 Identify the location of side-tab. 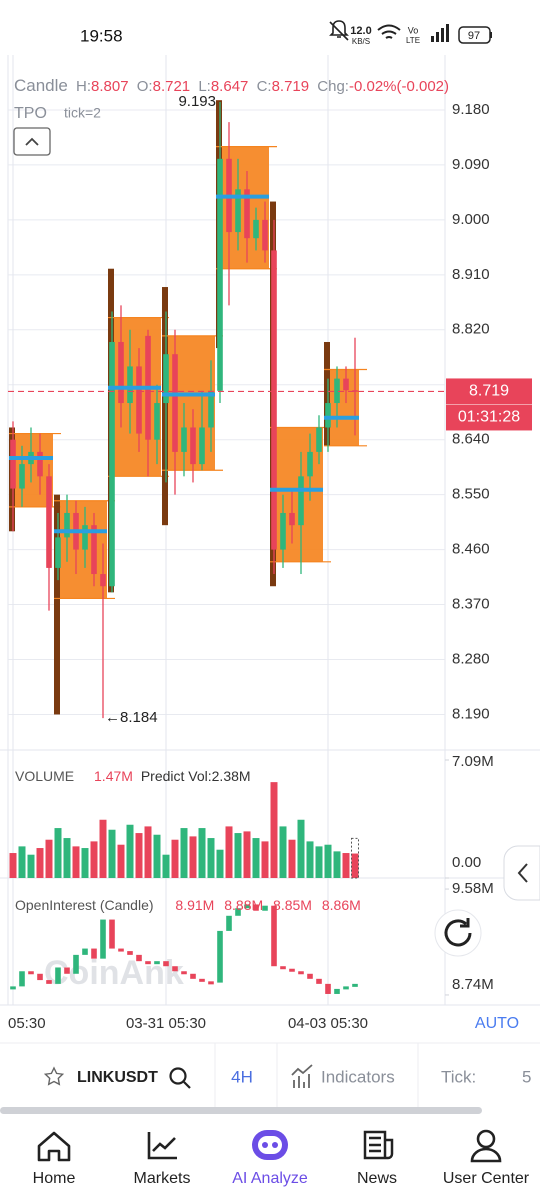
(521, 873).